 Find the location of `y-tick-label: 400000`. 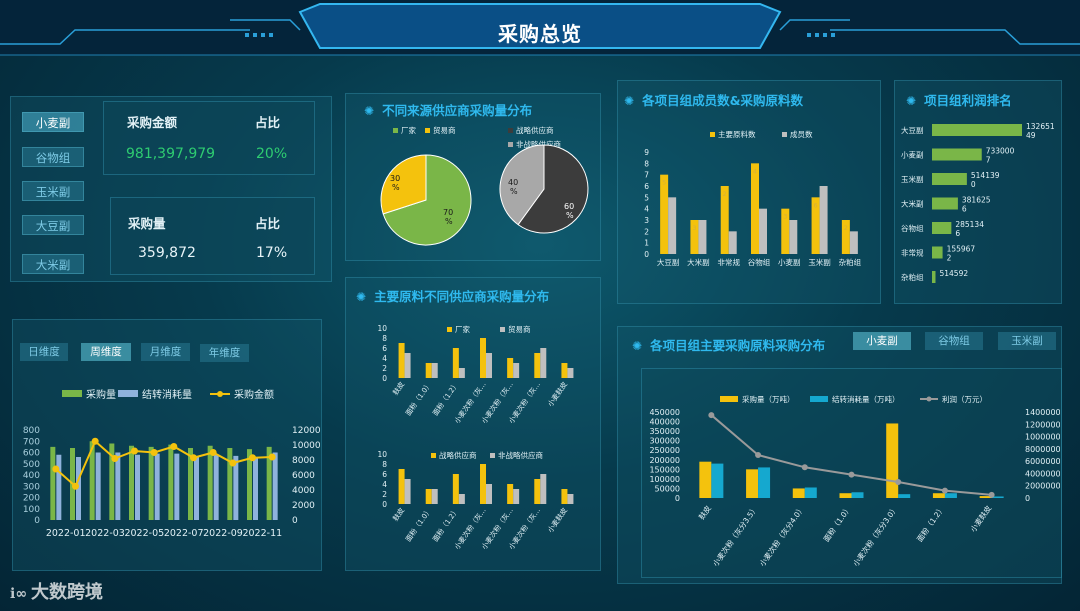

y-tick-label: 400000 is located at coordinates (664, 422).